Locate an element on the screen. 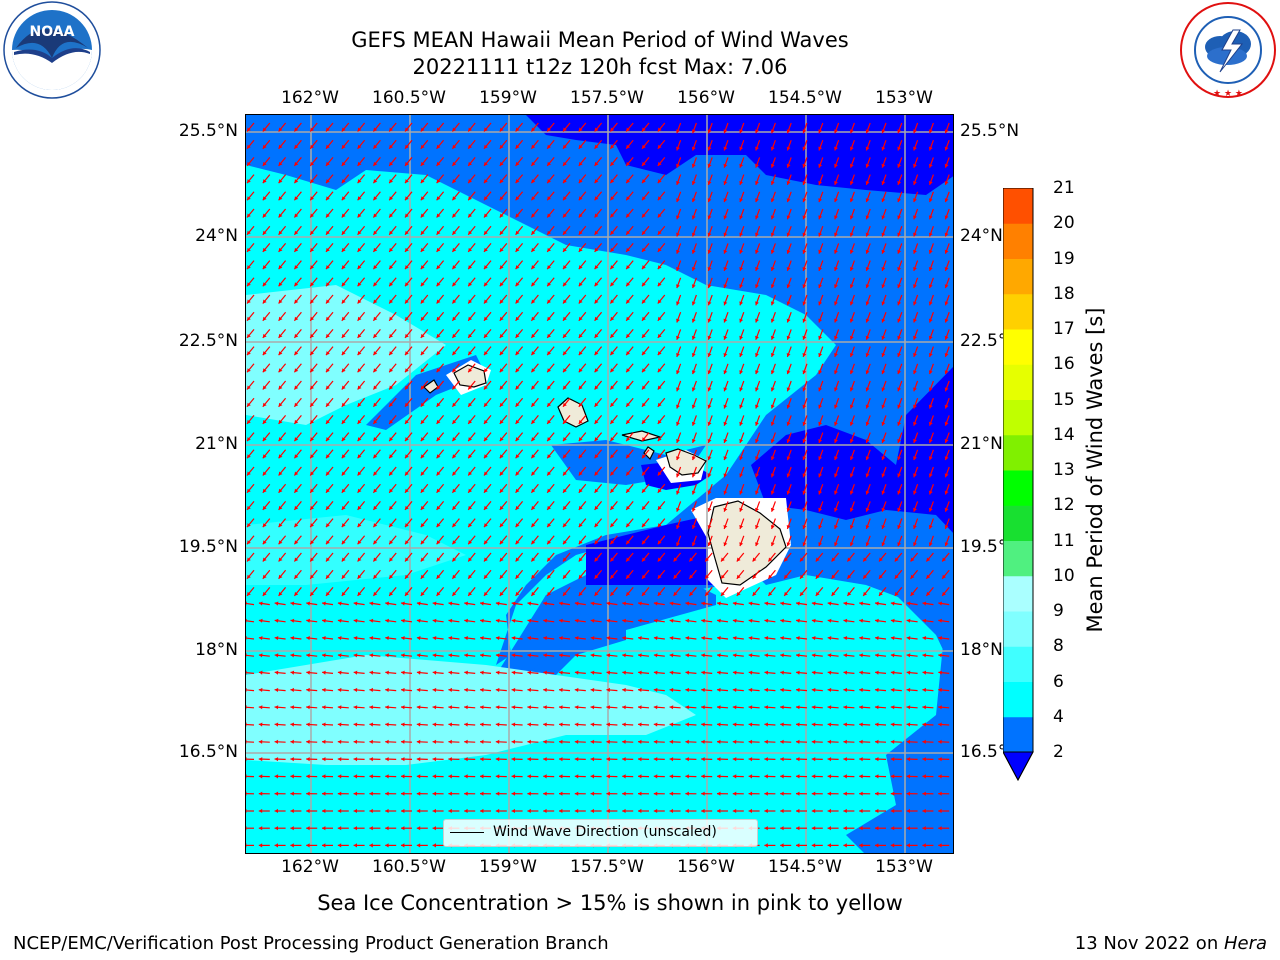 The width and height of the screenshot is (1280, 960). map-legend: Wind Wave Direction (unscaled) is located at coordinates (600, 833).